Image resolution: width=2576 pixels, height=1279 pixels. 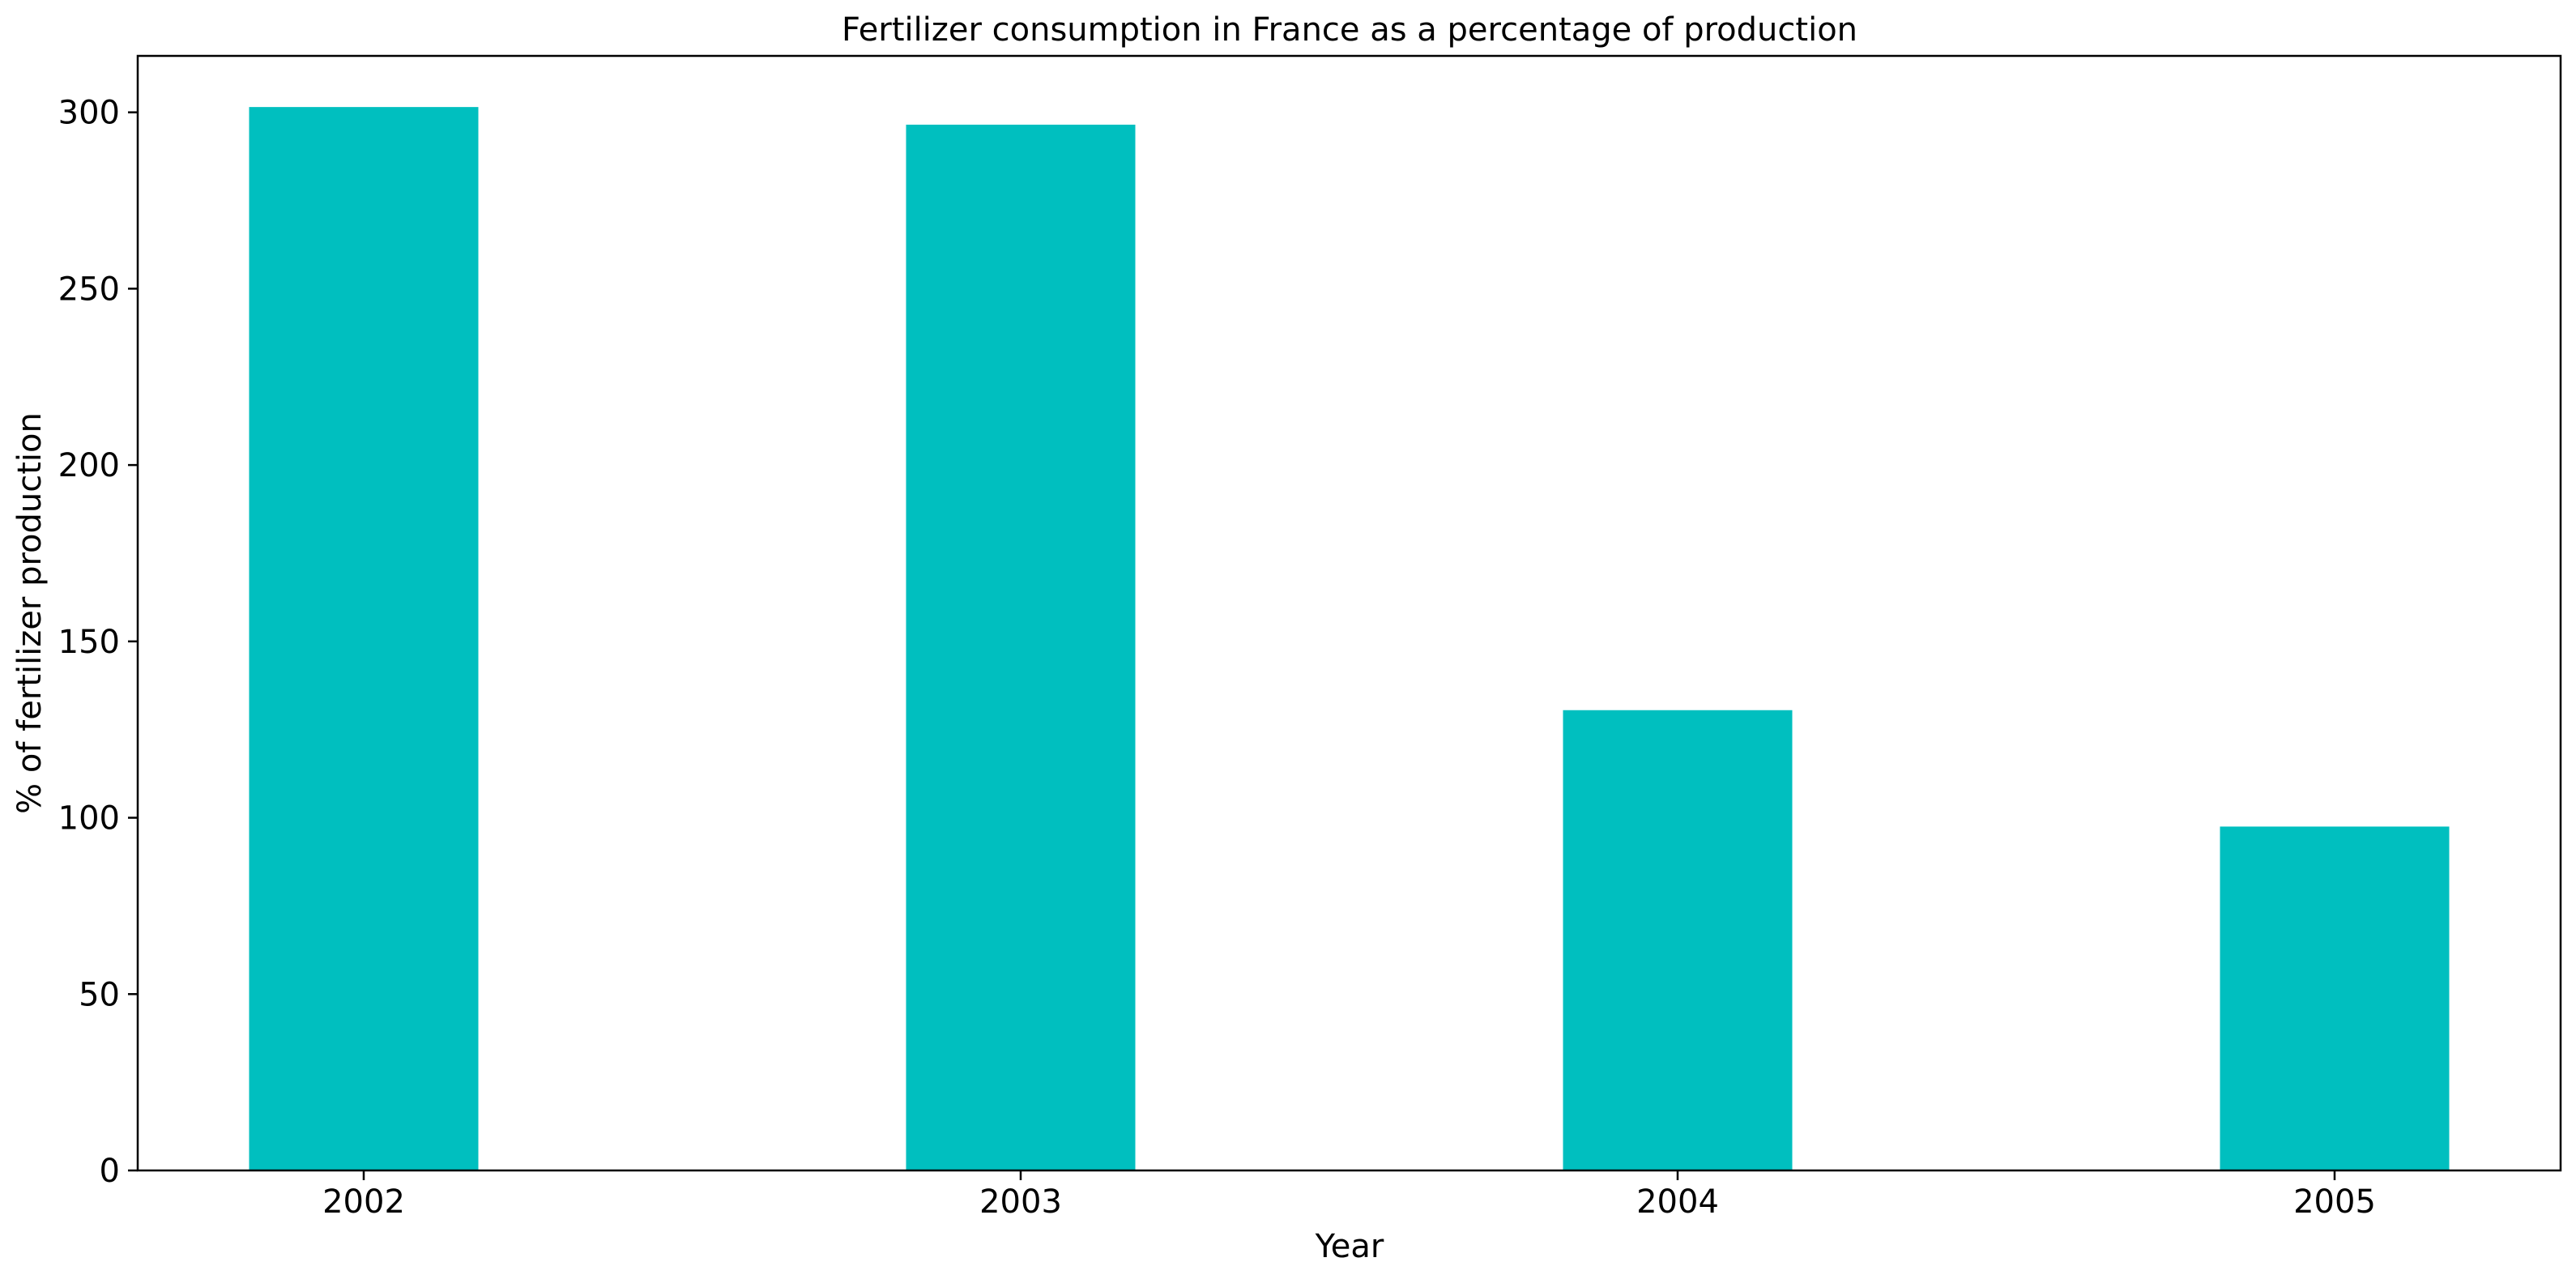 What do you see at coordinates (89, 819) in the screenshot?
I see `y-tick-label: 100` at bounding box center [89, 819].